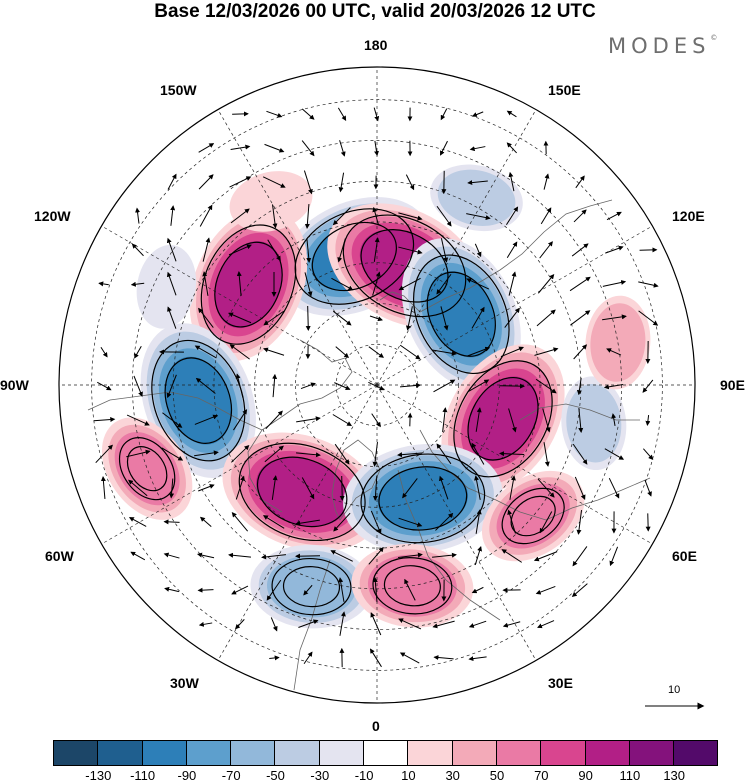  I want to click on colorbar-tick-label: 90, so click(586, 775).